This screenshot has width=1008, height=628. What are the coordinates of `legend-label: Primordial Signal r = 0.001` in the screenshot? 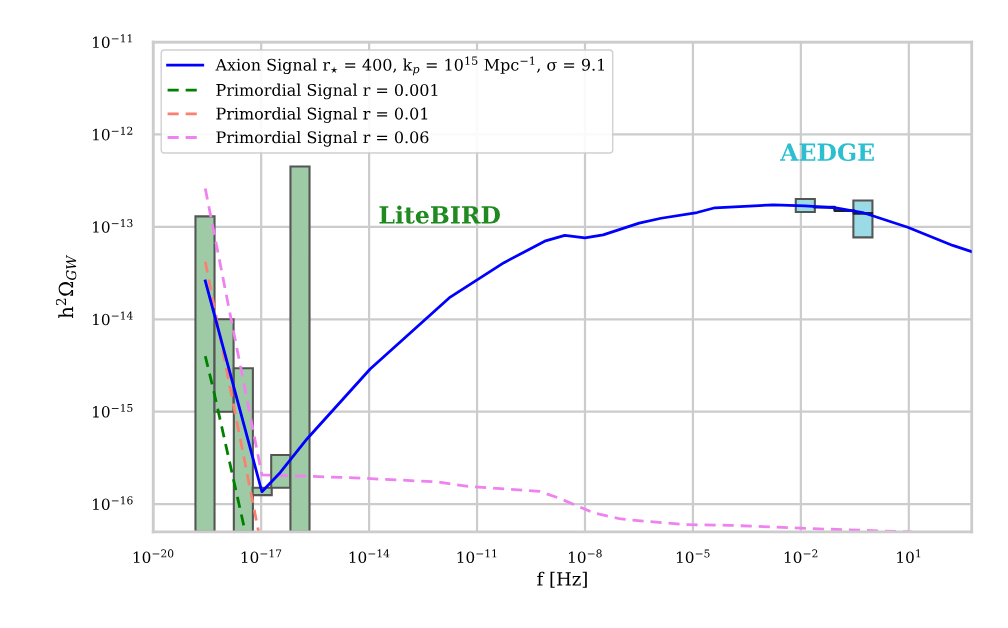 It's located at (327, 91).